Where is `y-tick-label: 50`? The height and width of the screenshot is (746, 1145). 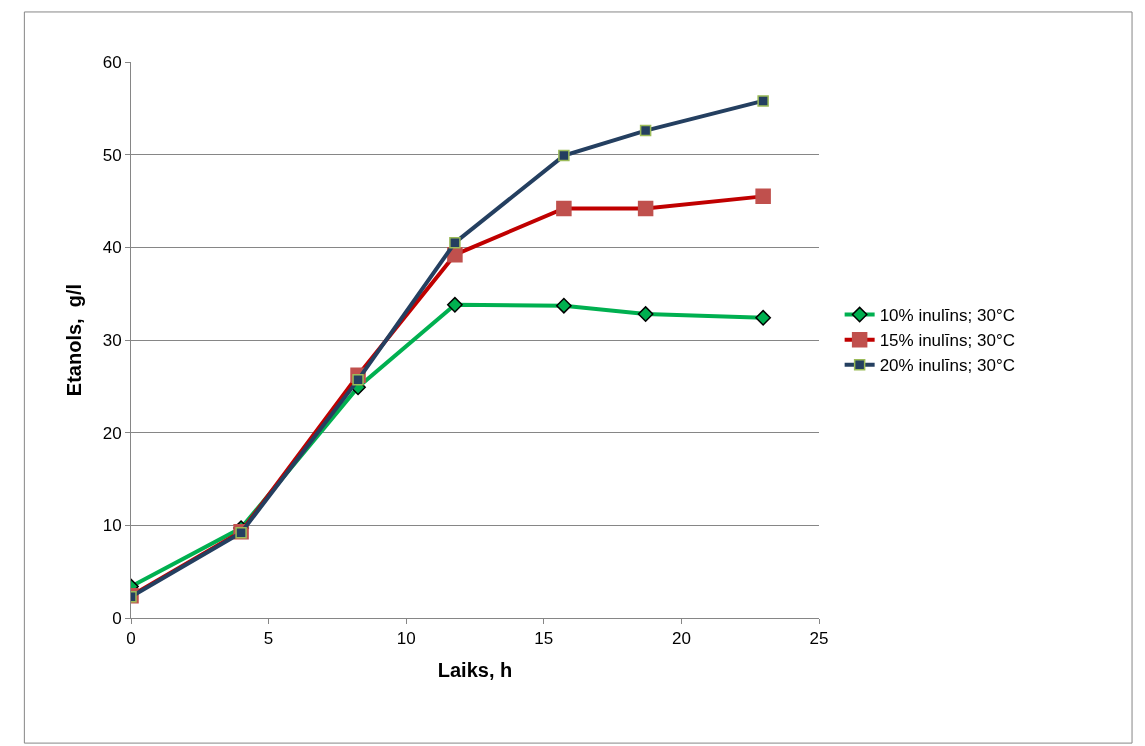 y-tick-label: 50 is located at coordinates (112, 155).